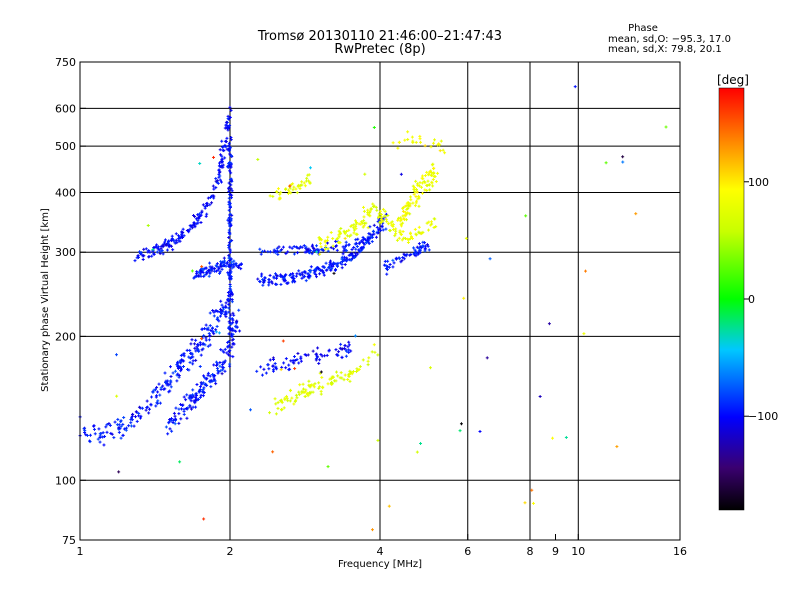  I want to click on y-tick-label: 200, so click(65, 336).